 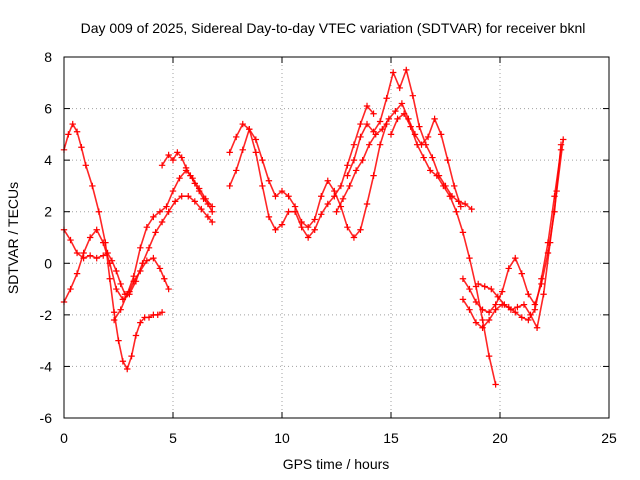 I want to click on y-tick-label: -6, so click(x=46, y=418).